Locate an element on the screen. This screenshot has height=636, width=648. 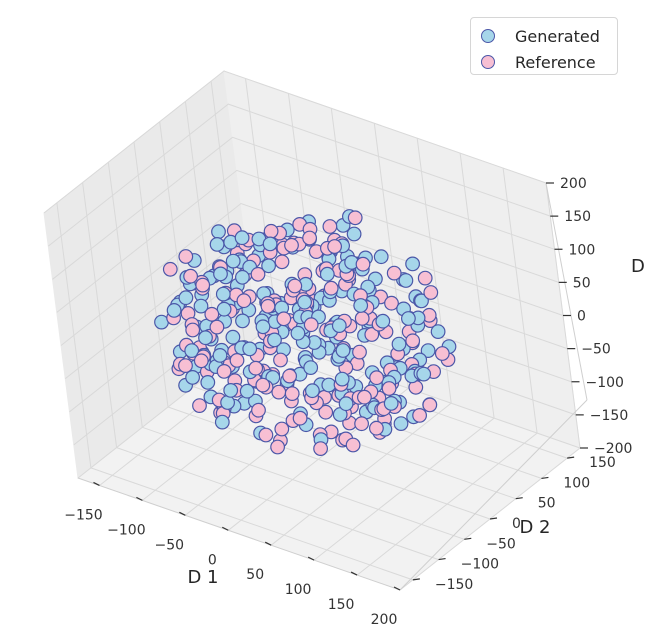
z-tick-label: 0 is located at coordinates (581, 317).